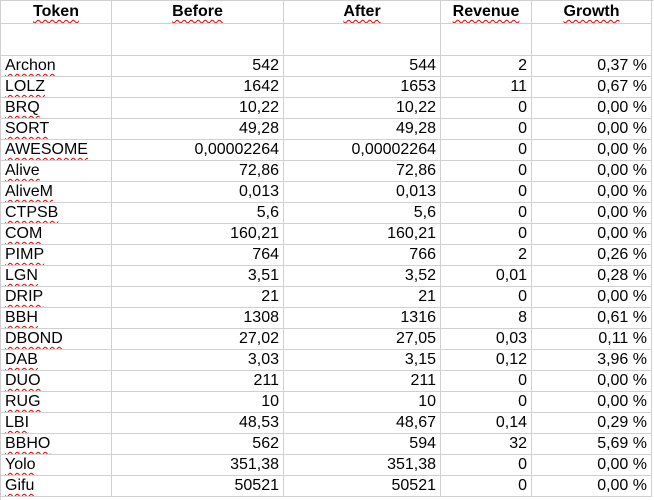  Describe the element at coordinates (56, 486) in the screenshot. I see `cell-token: Gifu` at that location.